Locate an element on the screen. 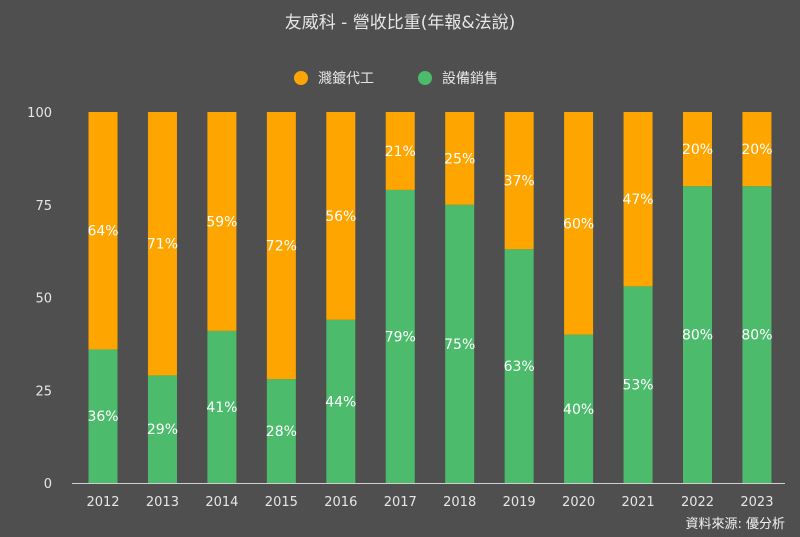 The height and width of the screenshot is (537, 800). y-tick-label: 0 is located at coordinates (48, 484).